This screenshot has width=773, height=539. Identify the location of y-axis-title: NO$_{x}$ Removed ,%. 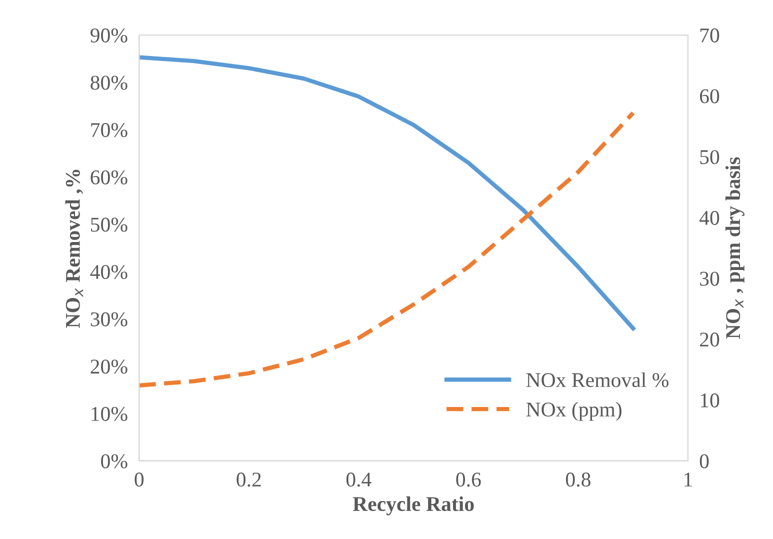
(74, 249).